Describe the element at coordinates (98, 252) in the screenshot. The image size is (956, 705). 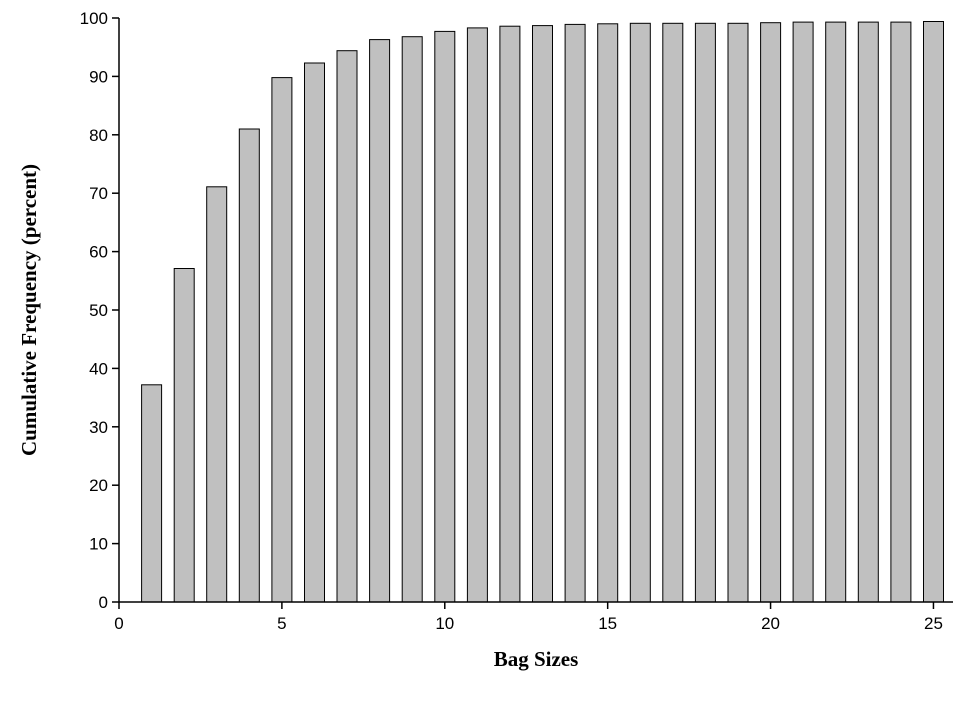
I see `y-tick-label-60: 60` at that location.